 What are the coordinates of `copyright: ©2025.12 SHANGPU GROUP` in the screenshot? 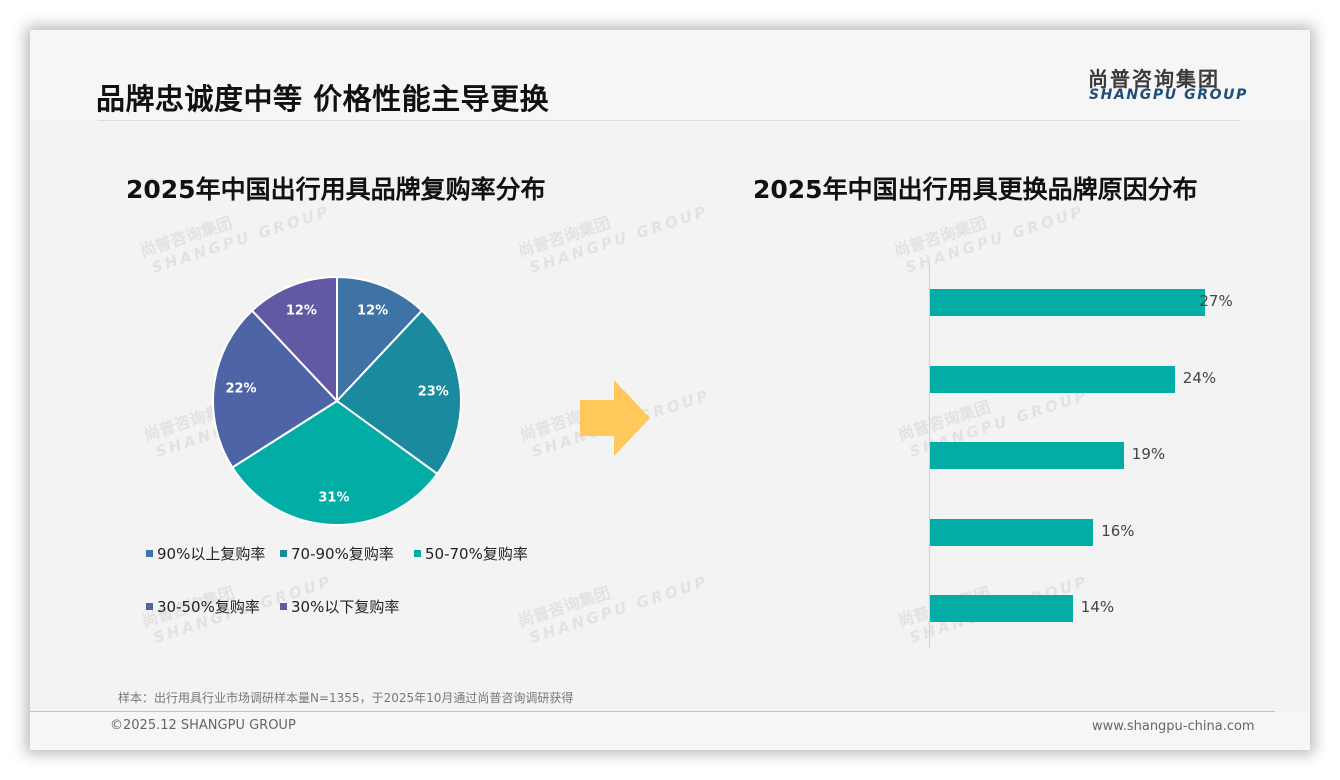 It's located at (203, 725).